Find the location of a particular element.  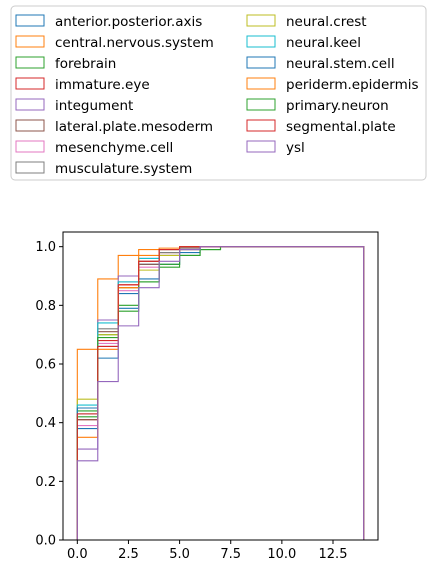

y-tick-label: 0.6 is located at coordinates (45, 365).